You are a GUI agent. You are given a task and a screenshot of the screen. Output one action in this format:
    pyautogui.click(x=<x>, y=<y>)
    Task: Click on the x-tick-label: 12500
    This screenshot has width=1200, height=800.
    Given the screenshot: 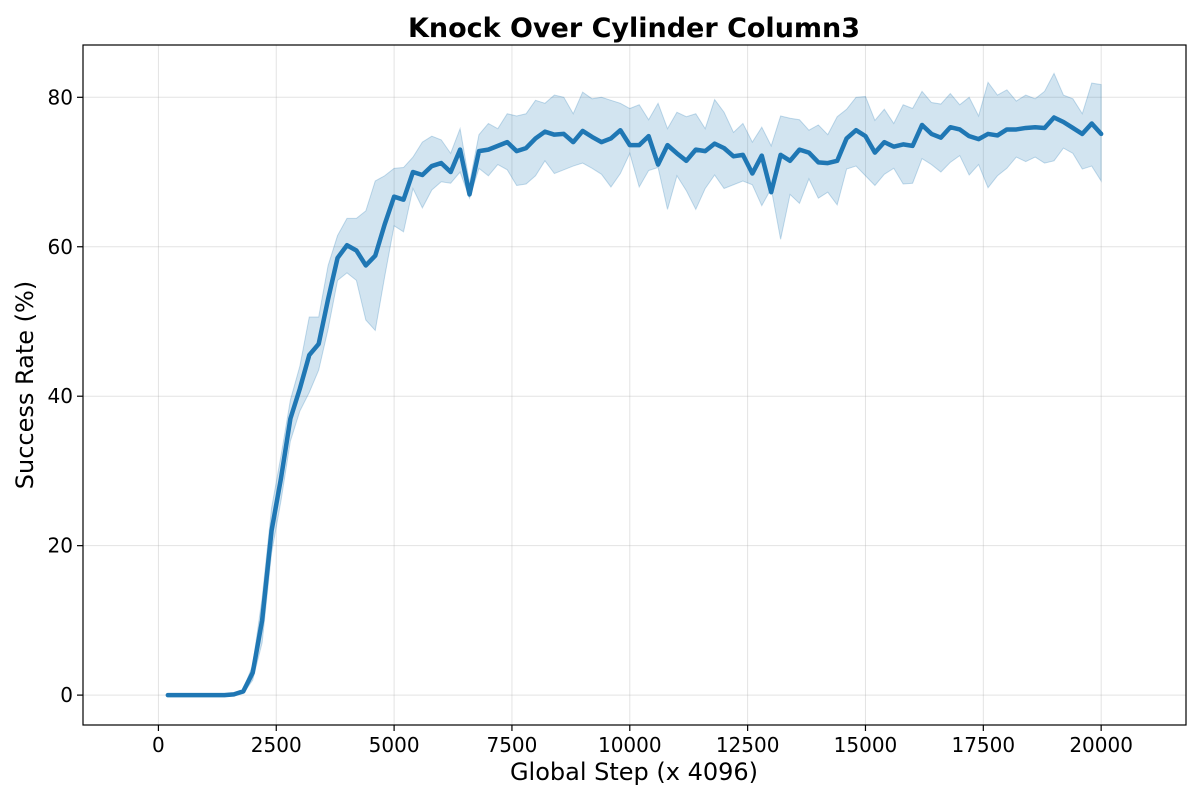 What is the action you would take?
    pyautogui.click(x=748, y=745)
    